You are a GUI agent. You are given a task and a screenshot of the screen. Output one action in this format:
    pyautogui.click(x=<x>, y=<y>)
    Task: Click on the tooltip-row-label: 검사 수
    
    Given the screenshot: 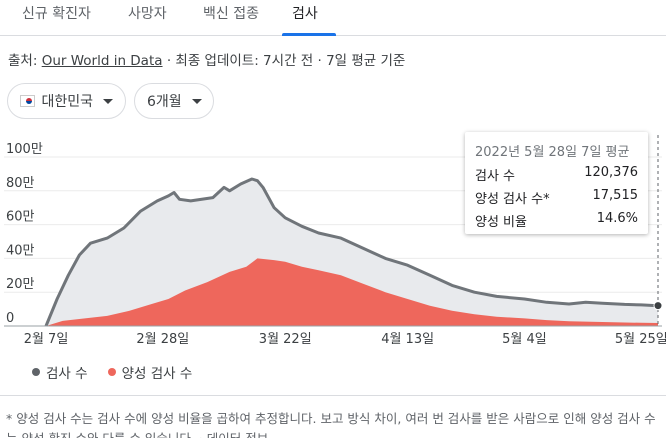 What is the action you would take?
    pyautogui.click(x=495, y=176)
    